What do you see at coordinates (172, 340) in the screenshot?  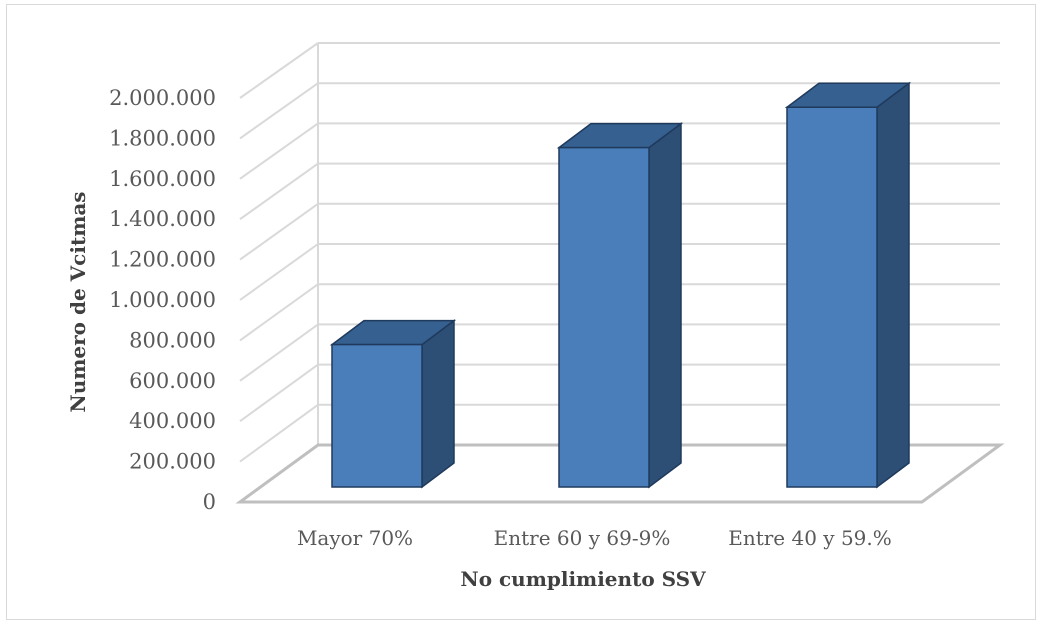 I see `y-tick-label: 800.000` at bounding box center [172, 340].